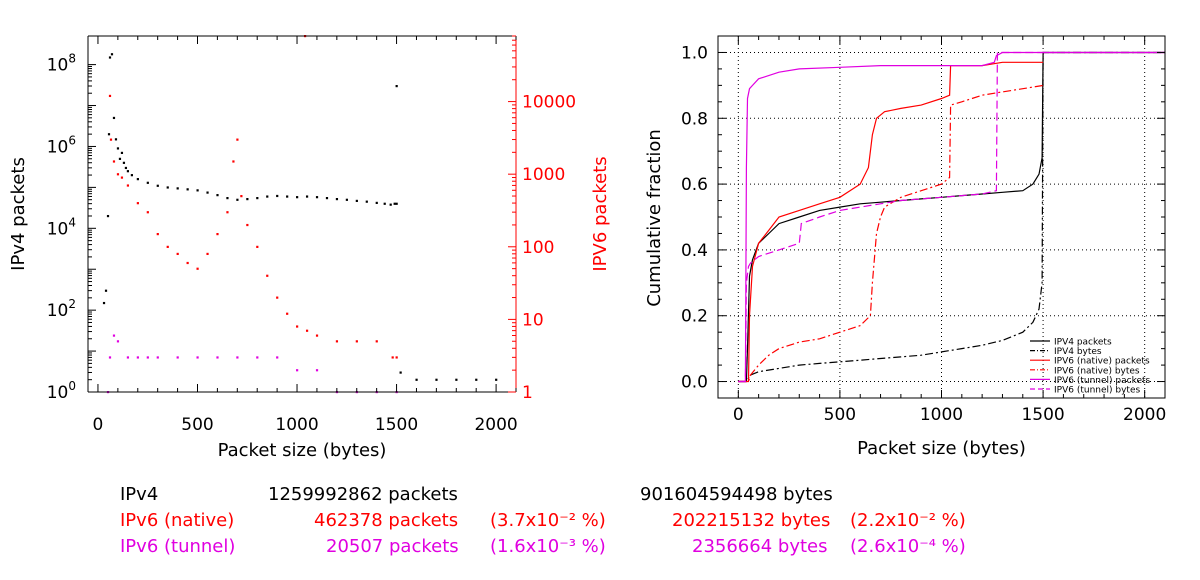 The height and width of the screenshot is (580, 1200). I want to click on summary-label: IPv4, so click(139, 494).